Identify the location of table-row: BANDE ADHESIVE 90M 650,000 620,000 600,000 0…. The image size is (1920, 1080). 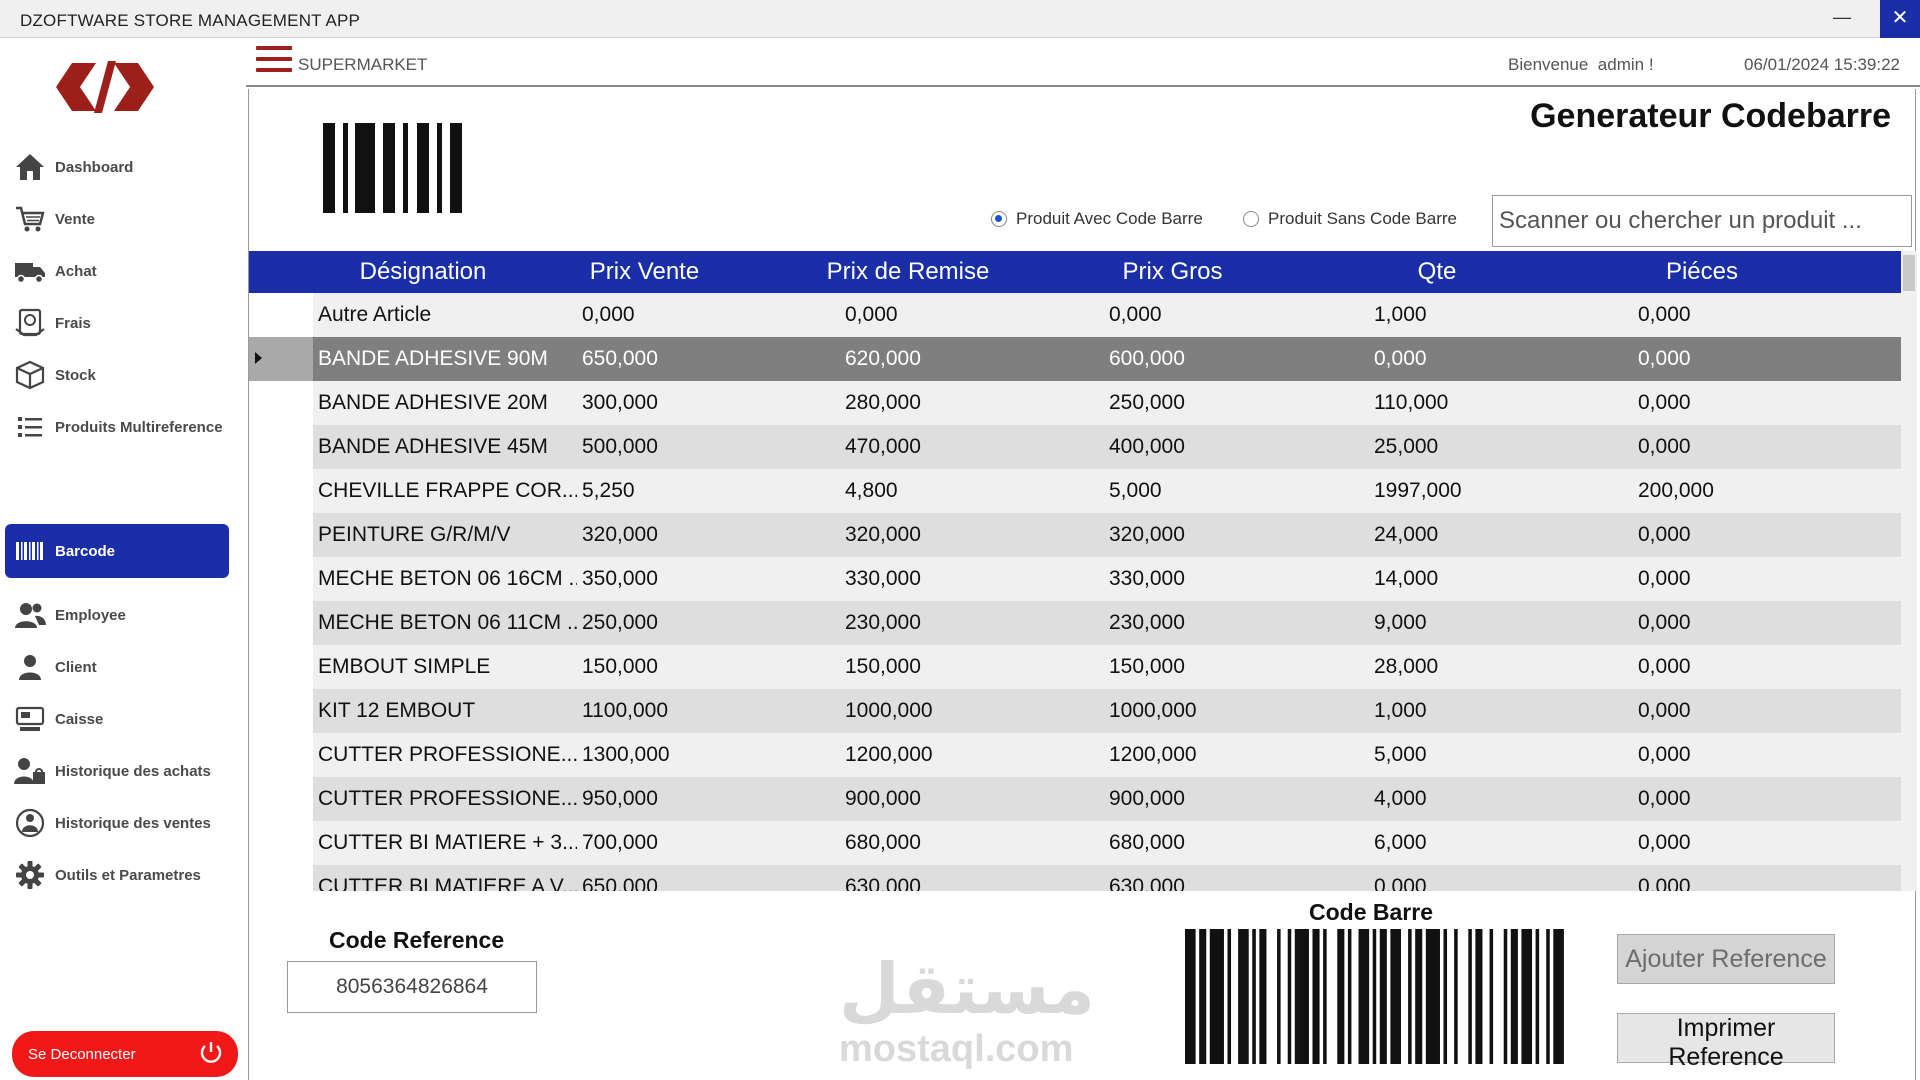
(1075, 359).